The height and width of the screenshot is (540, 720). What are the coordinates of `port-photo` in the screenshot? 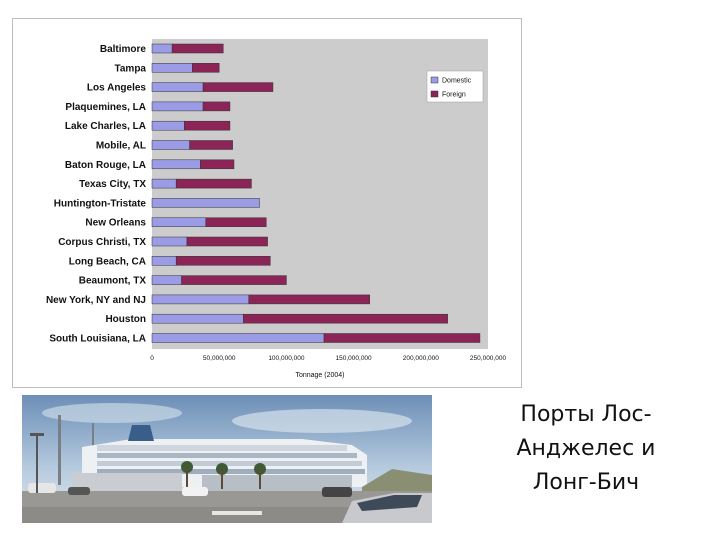 It's located at (227, 459).